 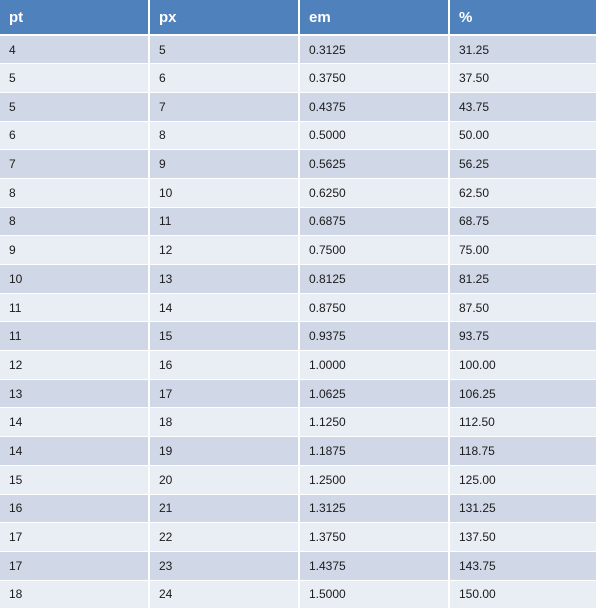 What do you see at coordinates (374, 509) in the screenshot?
I see `cell-em: 1.3125` at bounding box center [374, 509].